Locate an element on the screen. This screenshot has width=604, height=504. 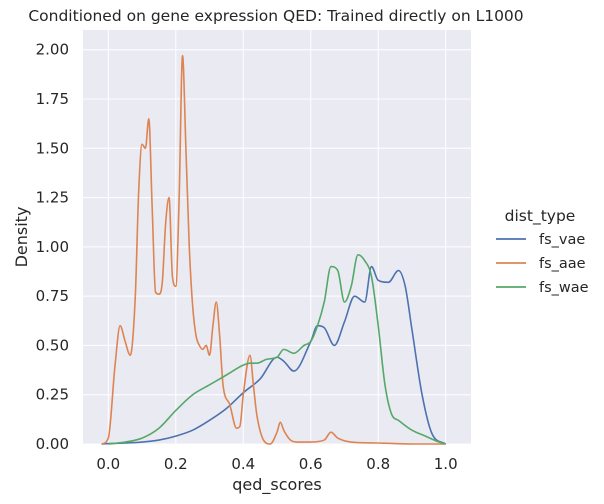
y-tick-label: 1.75 is located at coordinates (52, 99).